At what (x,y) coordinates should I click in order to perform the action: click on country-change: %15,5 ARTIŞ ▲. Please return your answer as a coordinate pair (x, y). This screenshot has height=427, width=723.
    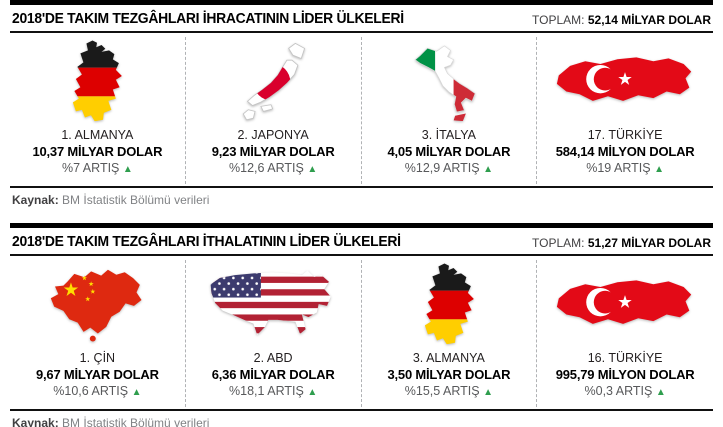
    Looking at the image, I should click on (449, 392).